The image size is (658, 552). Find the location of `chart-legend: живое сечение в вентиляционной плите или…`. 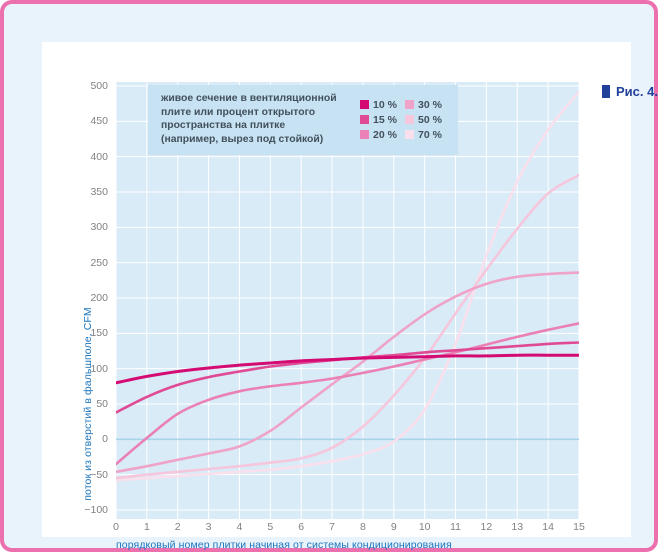

chart-legend: живое сечение в вентиляционной плите или… is located at coordinates (303, 120).